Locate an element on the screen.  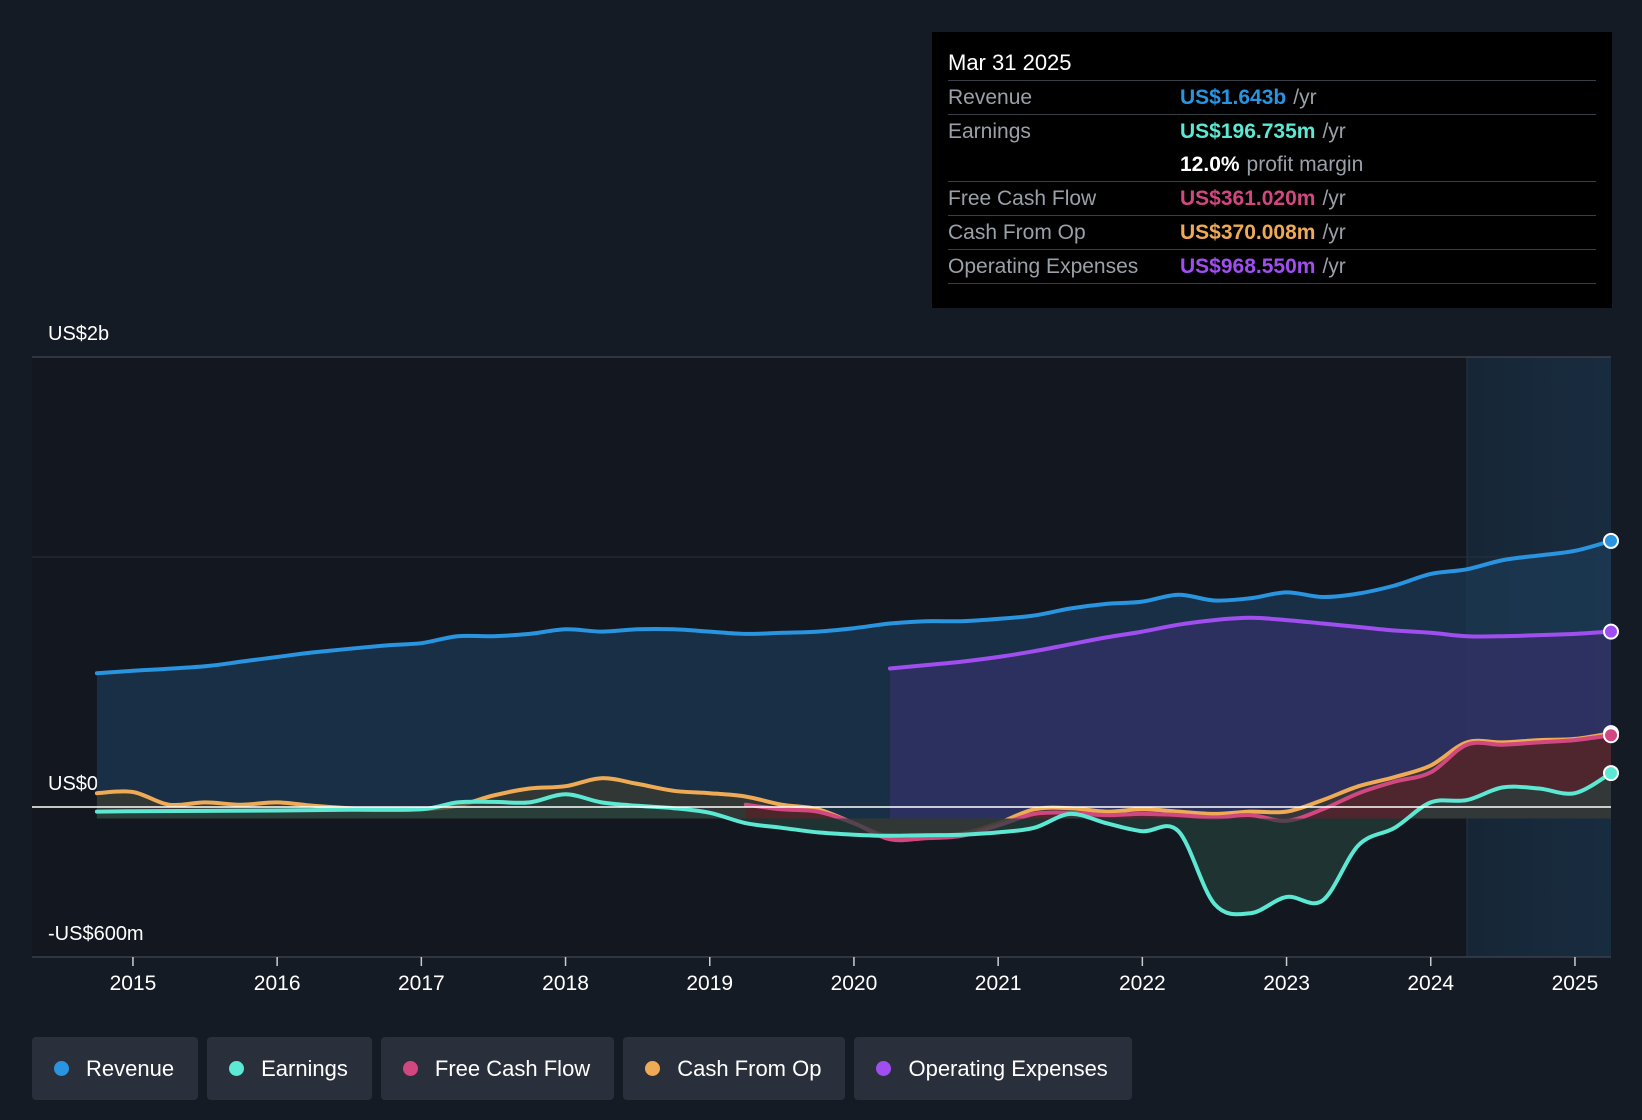
tooltip-value: US$361.020m is located at coordinates (1248, 198).